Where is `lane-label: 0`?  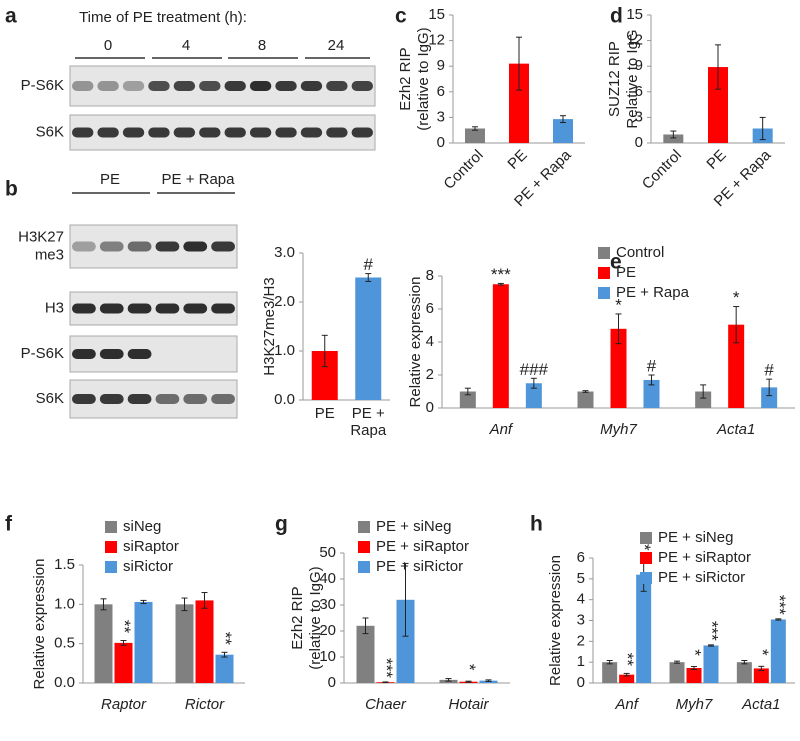 lane-label: 0 is located at coordinates (108, 45).